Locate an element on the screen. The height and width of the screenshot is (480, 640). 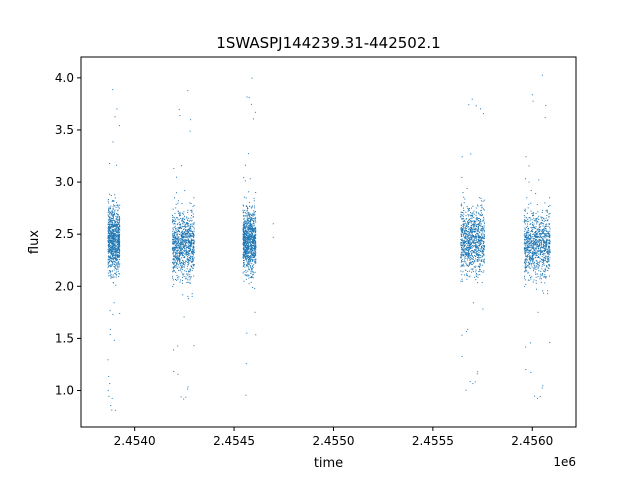
y-axis-label: flux is located at coordinates (34, 242).